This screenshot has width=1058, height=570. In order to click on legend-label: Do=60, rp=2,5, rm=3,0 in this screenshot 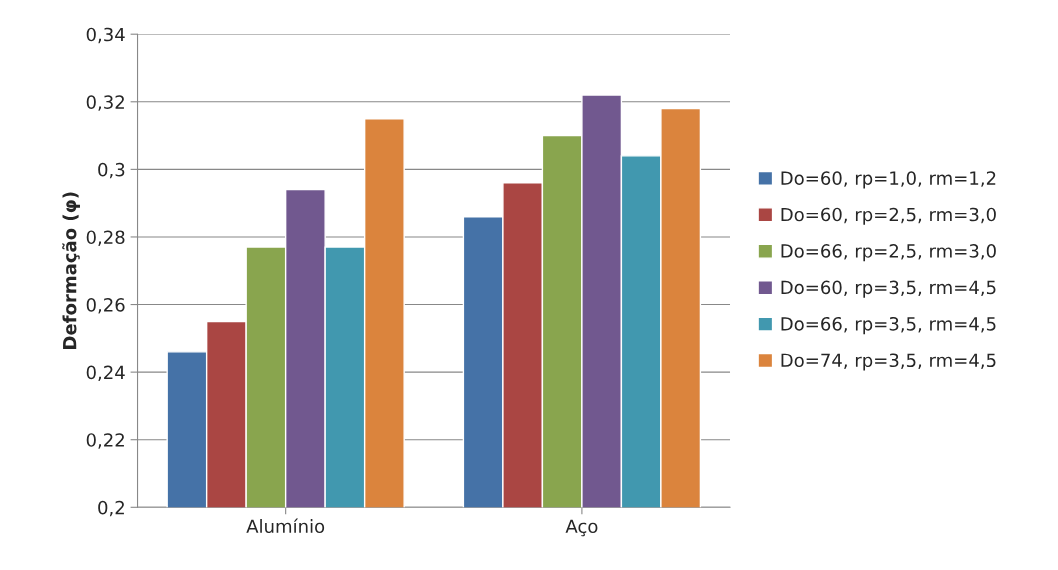, I will do `click(888, 216)`.